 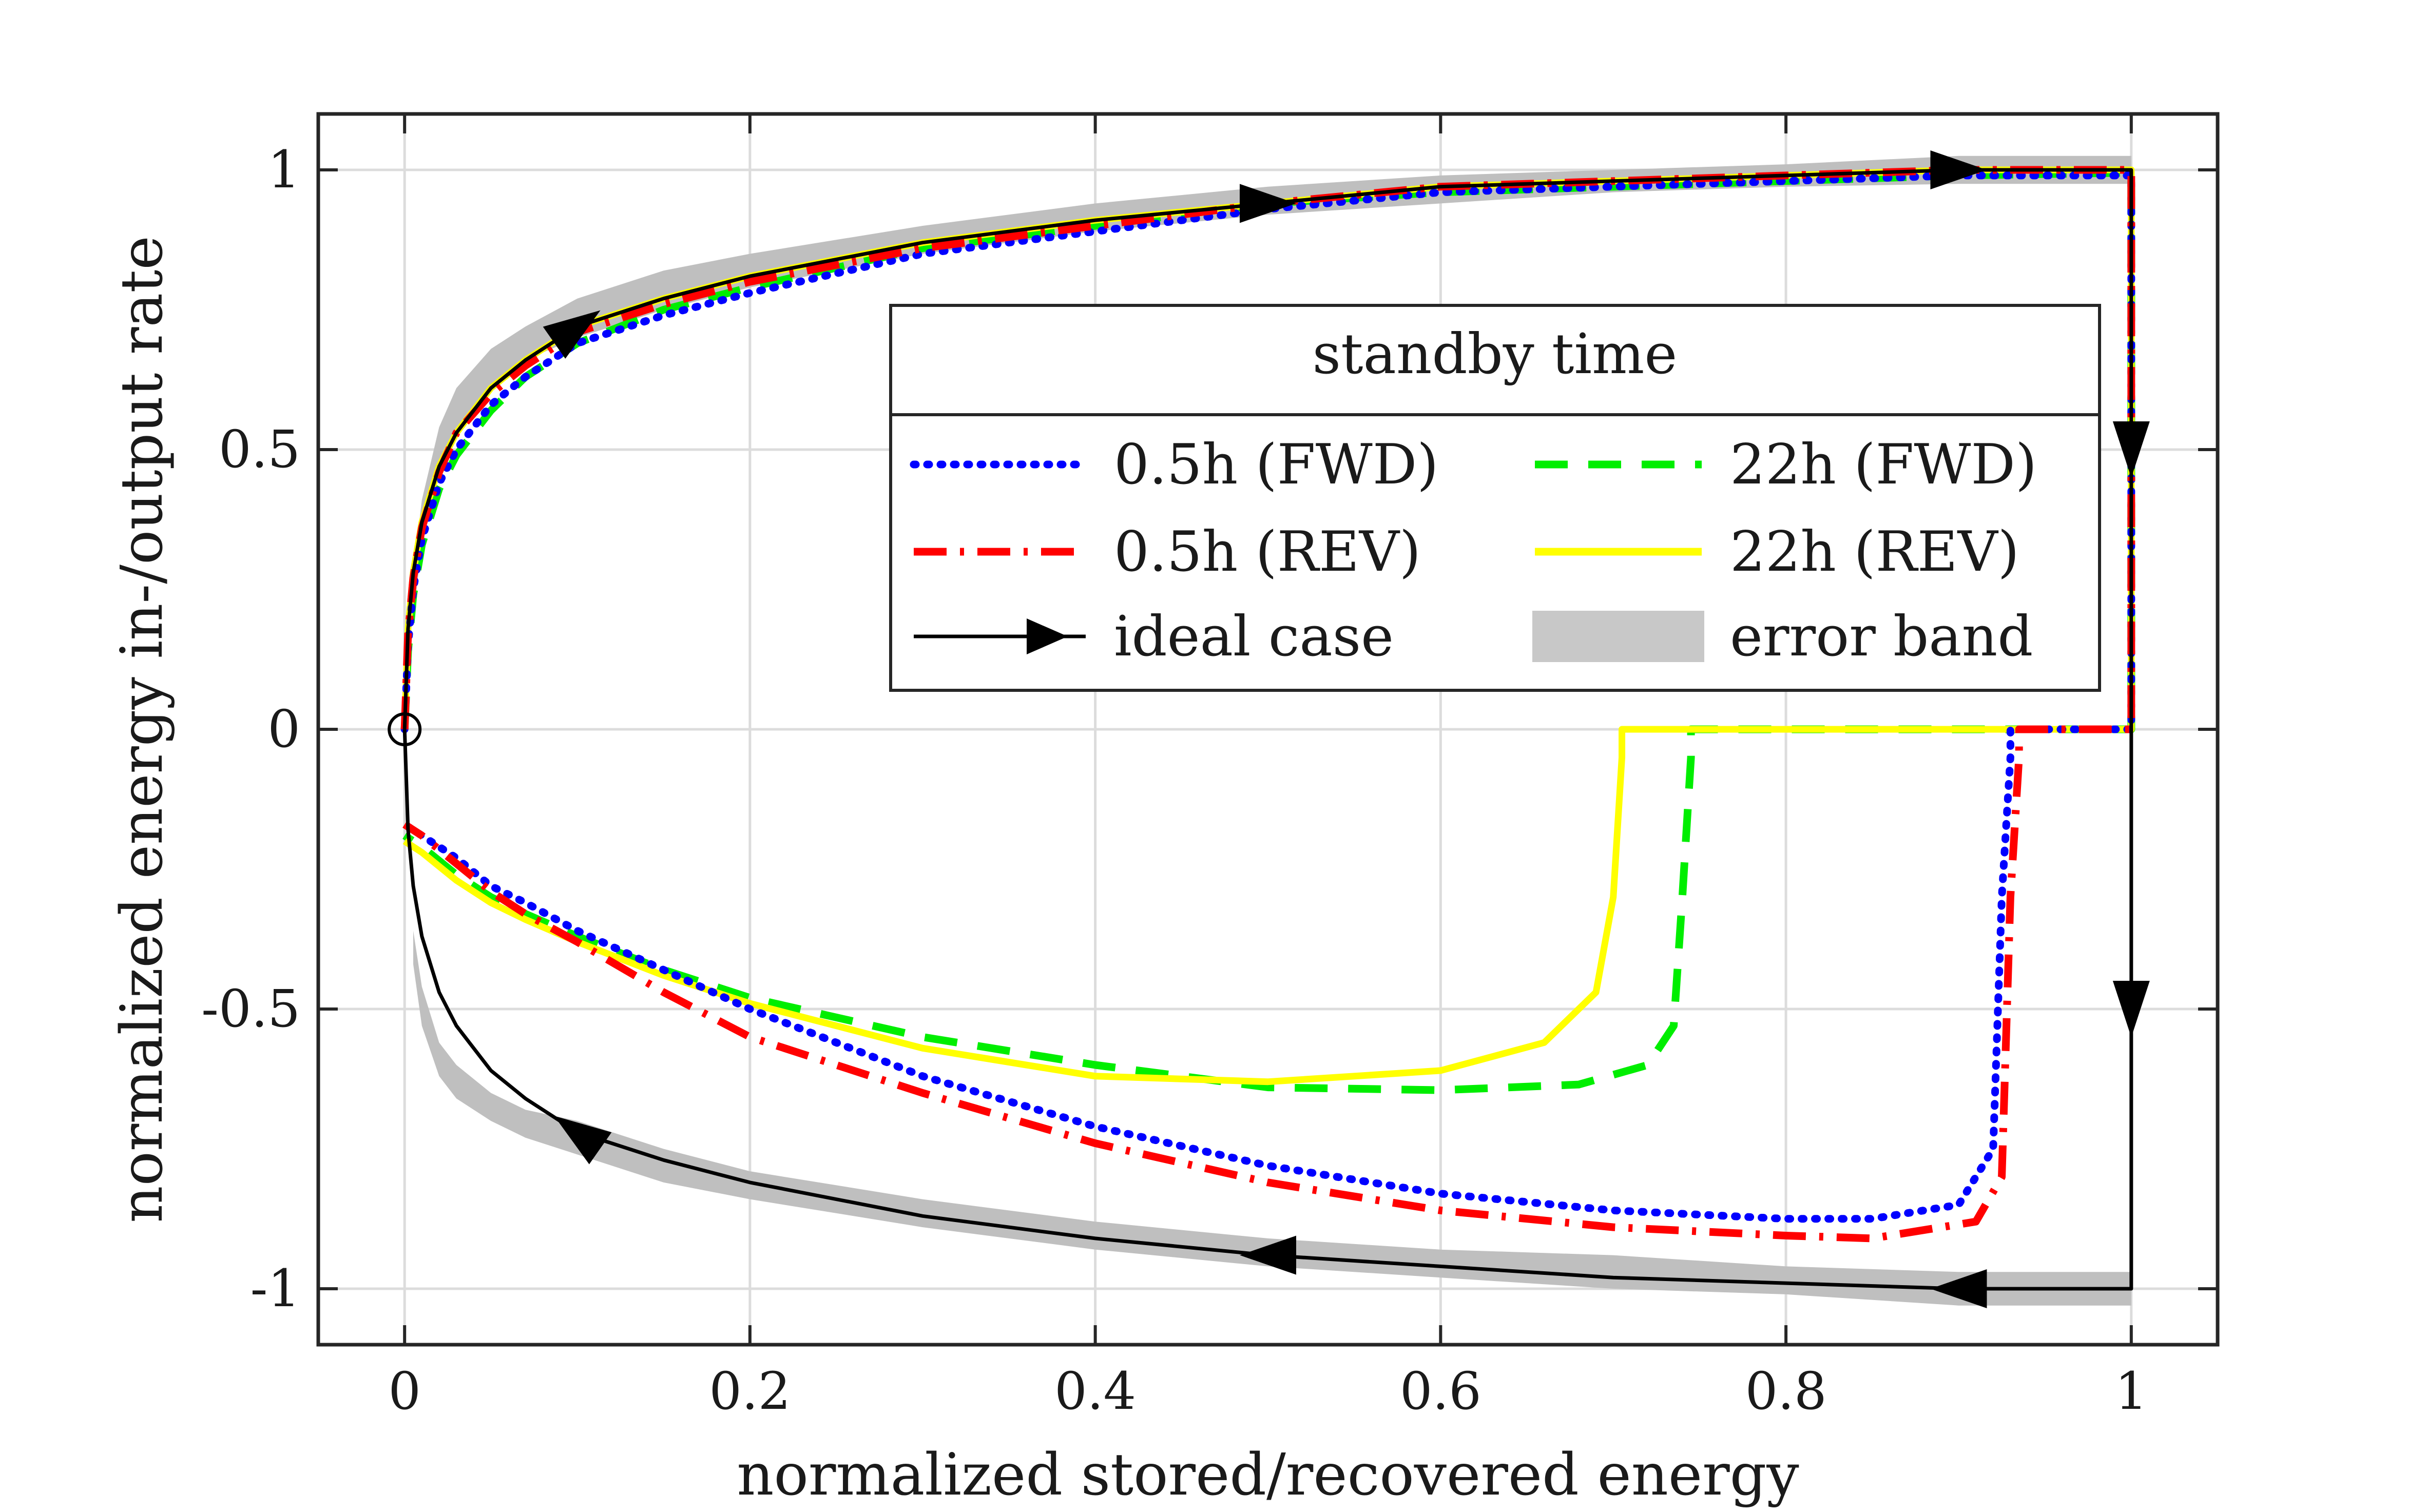 I want to click on legend-swatch-band, so click(x=1618, y=636).